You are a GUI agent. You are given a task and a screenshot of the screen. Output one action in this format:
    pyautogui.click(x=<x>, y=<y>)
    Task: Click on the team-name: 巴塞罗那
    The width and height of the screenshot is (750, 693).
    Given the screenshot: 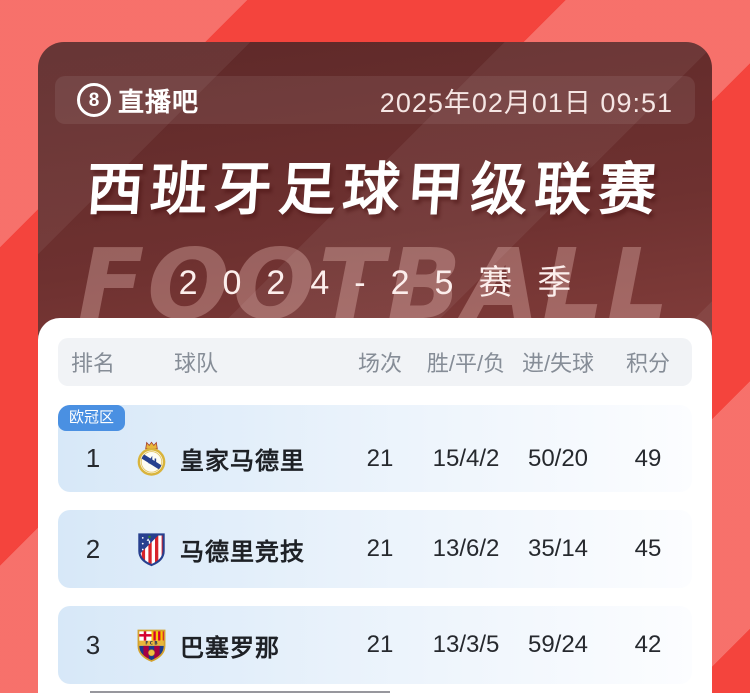 What is the action you would take?
    pyautogui.click(x=230, y=648)
    